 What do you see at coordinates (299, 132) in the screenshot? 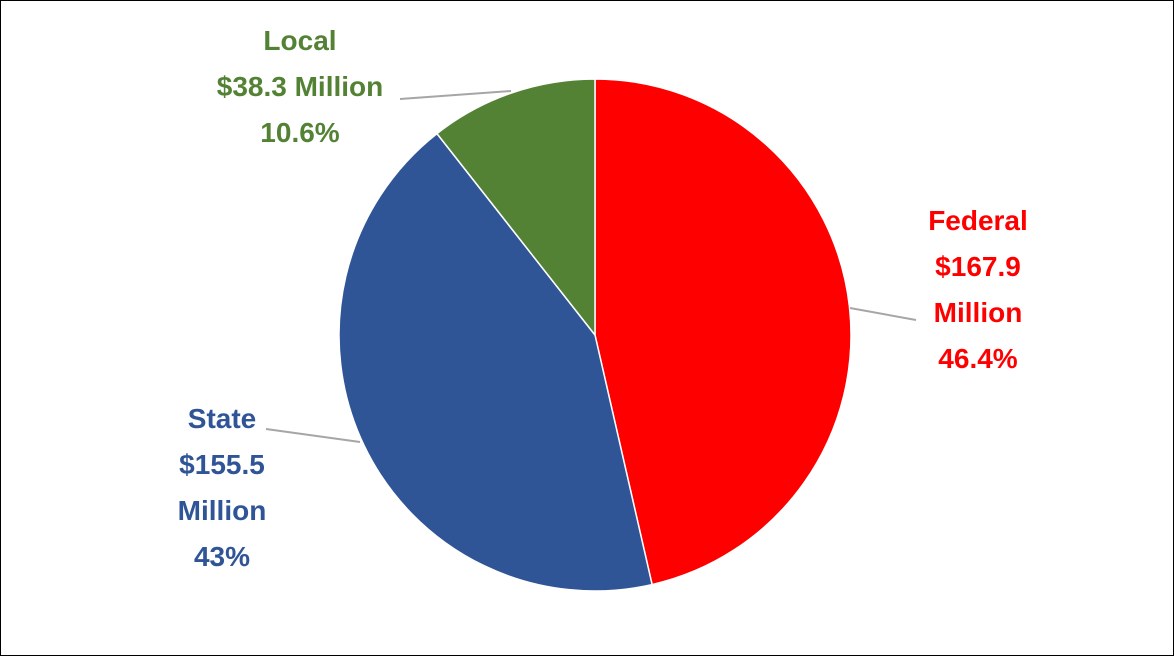
I see `data-label-line: 10.6%` at bounding box center [299, 132].